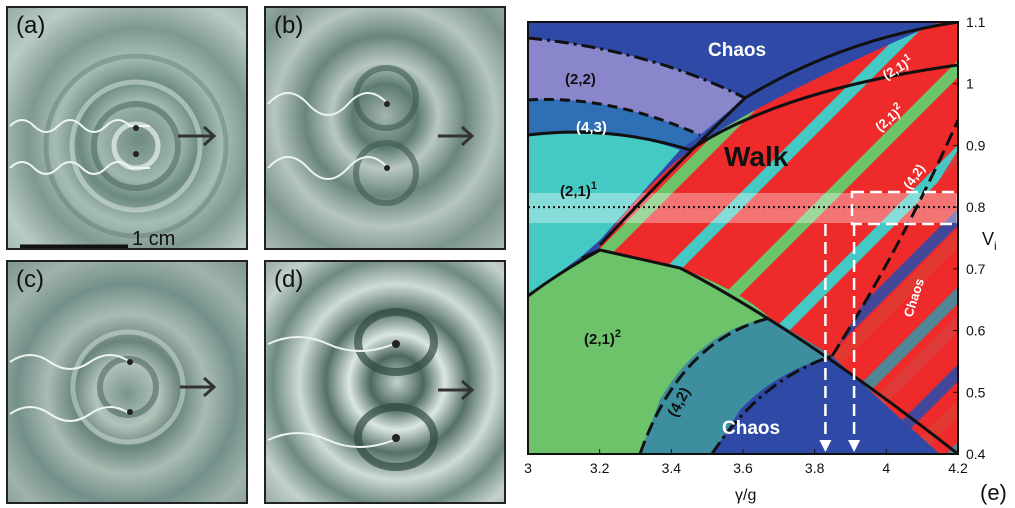  Describe the element at coordinates (594, 186) in the screenshot. I see `label-m21-1-sup: 1` at that location.